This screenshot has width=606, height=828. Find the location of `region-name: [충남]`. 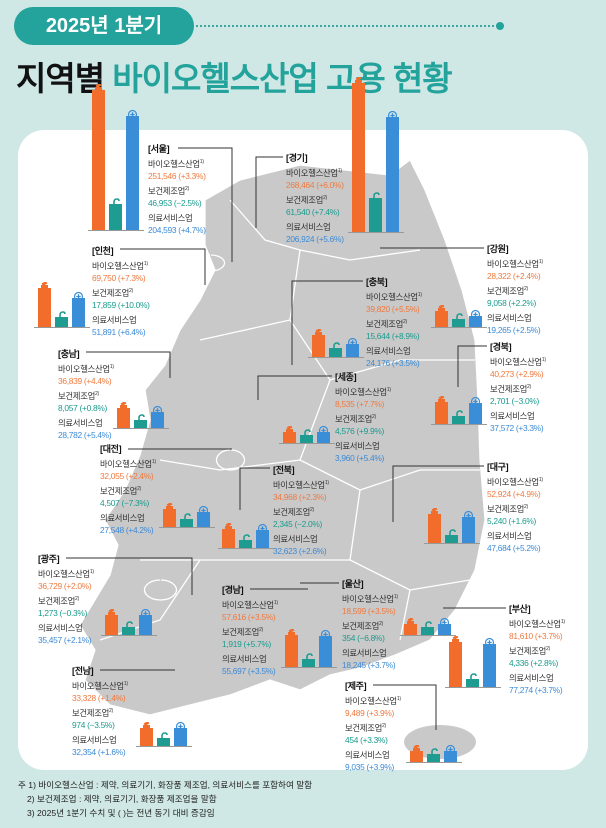

region-name: [충남] is located at coordinates (69, 354).